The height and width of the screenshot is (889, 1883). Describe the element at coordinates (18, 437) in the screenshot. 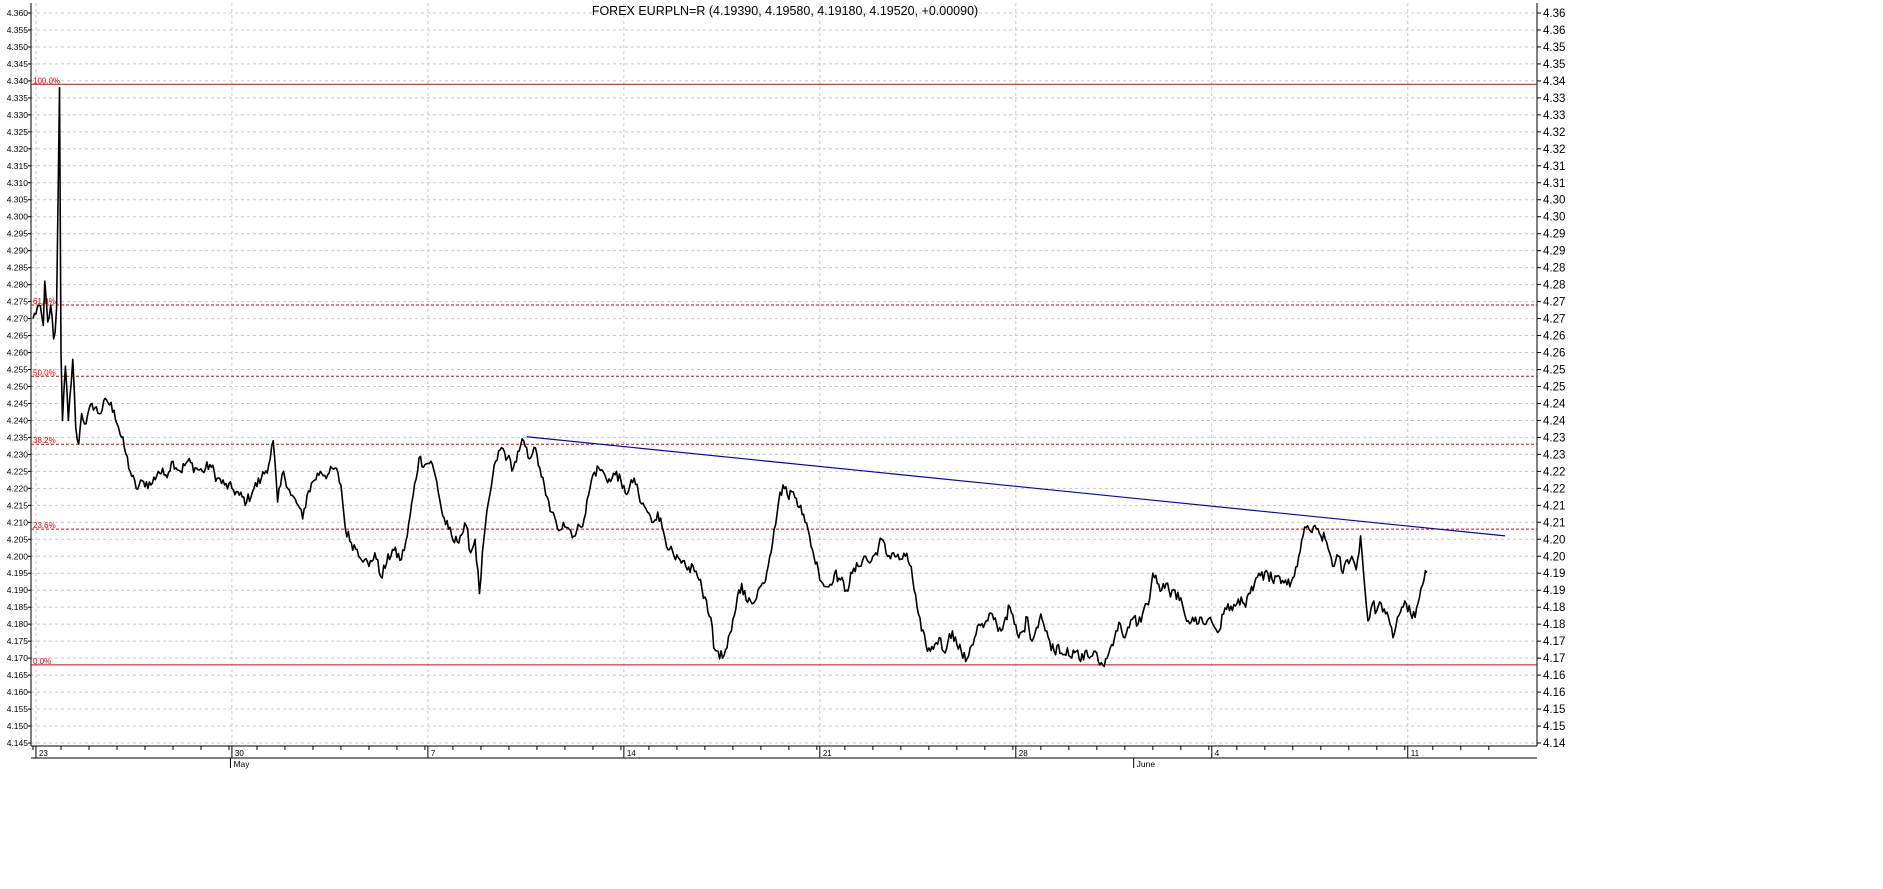

I see `y-tick-label-left: 4.235` at that location.